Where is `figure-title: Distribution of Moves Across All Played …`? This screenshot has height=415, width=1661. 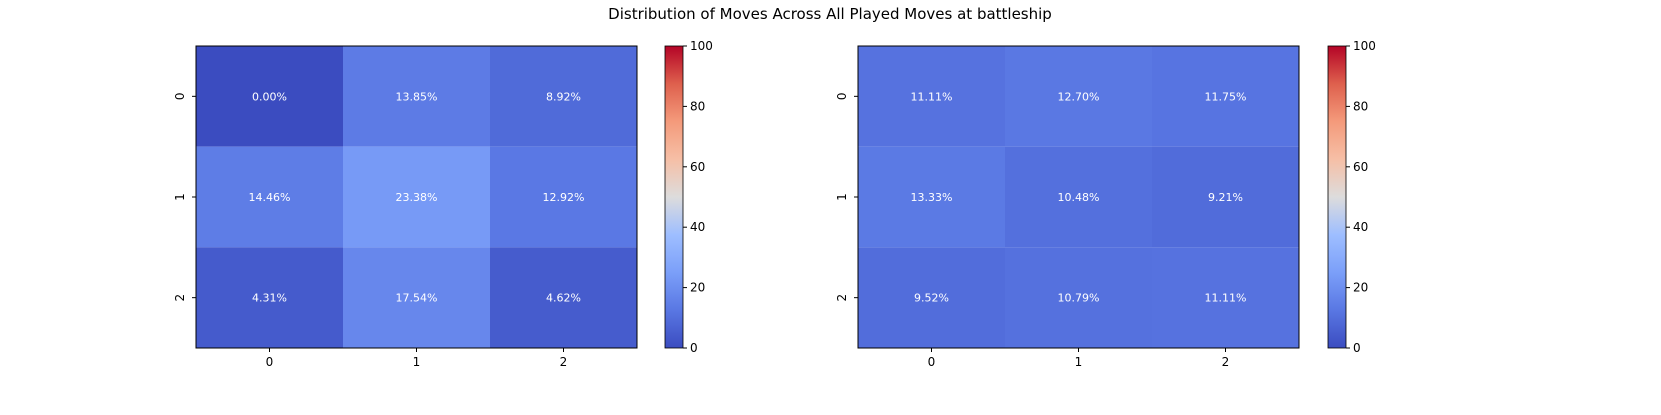 figure-title: Distribution of Moves Across All Played … is located at coordinates (830, 14).